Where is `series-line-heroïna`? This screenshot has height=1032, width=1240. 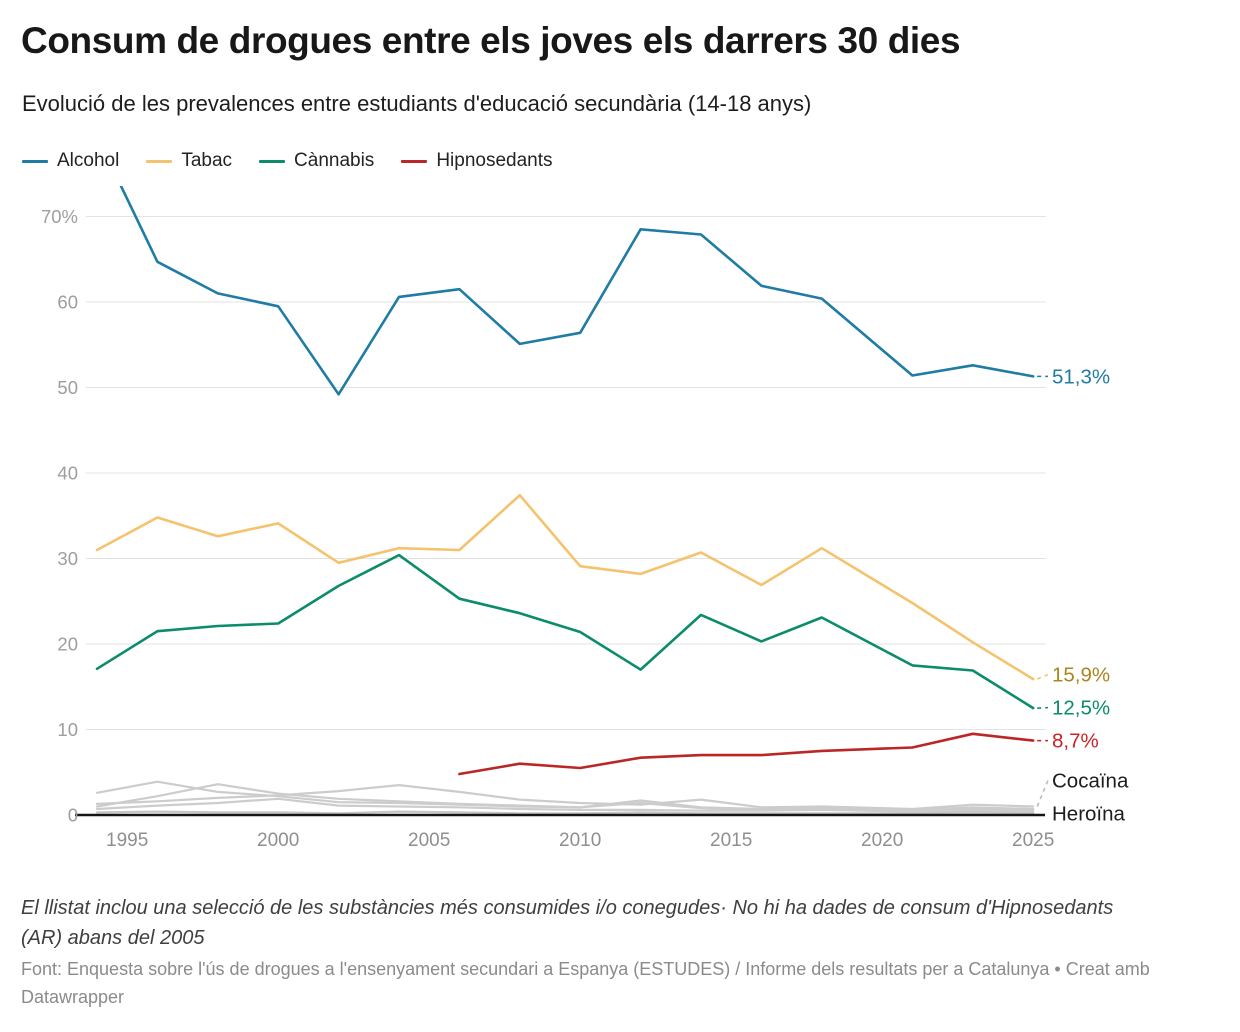
series-line-heroïna is located at coordinates (565, 812).